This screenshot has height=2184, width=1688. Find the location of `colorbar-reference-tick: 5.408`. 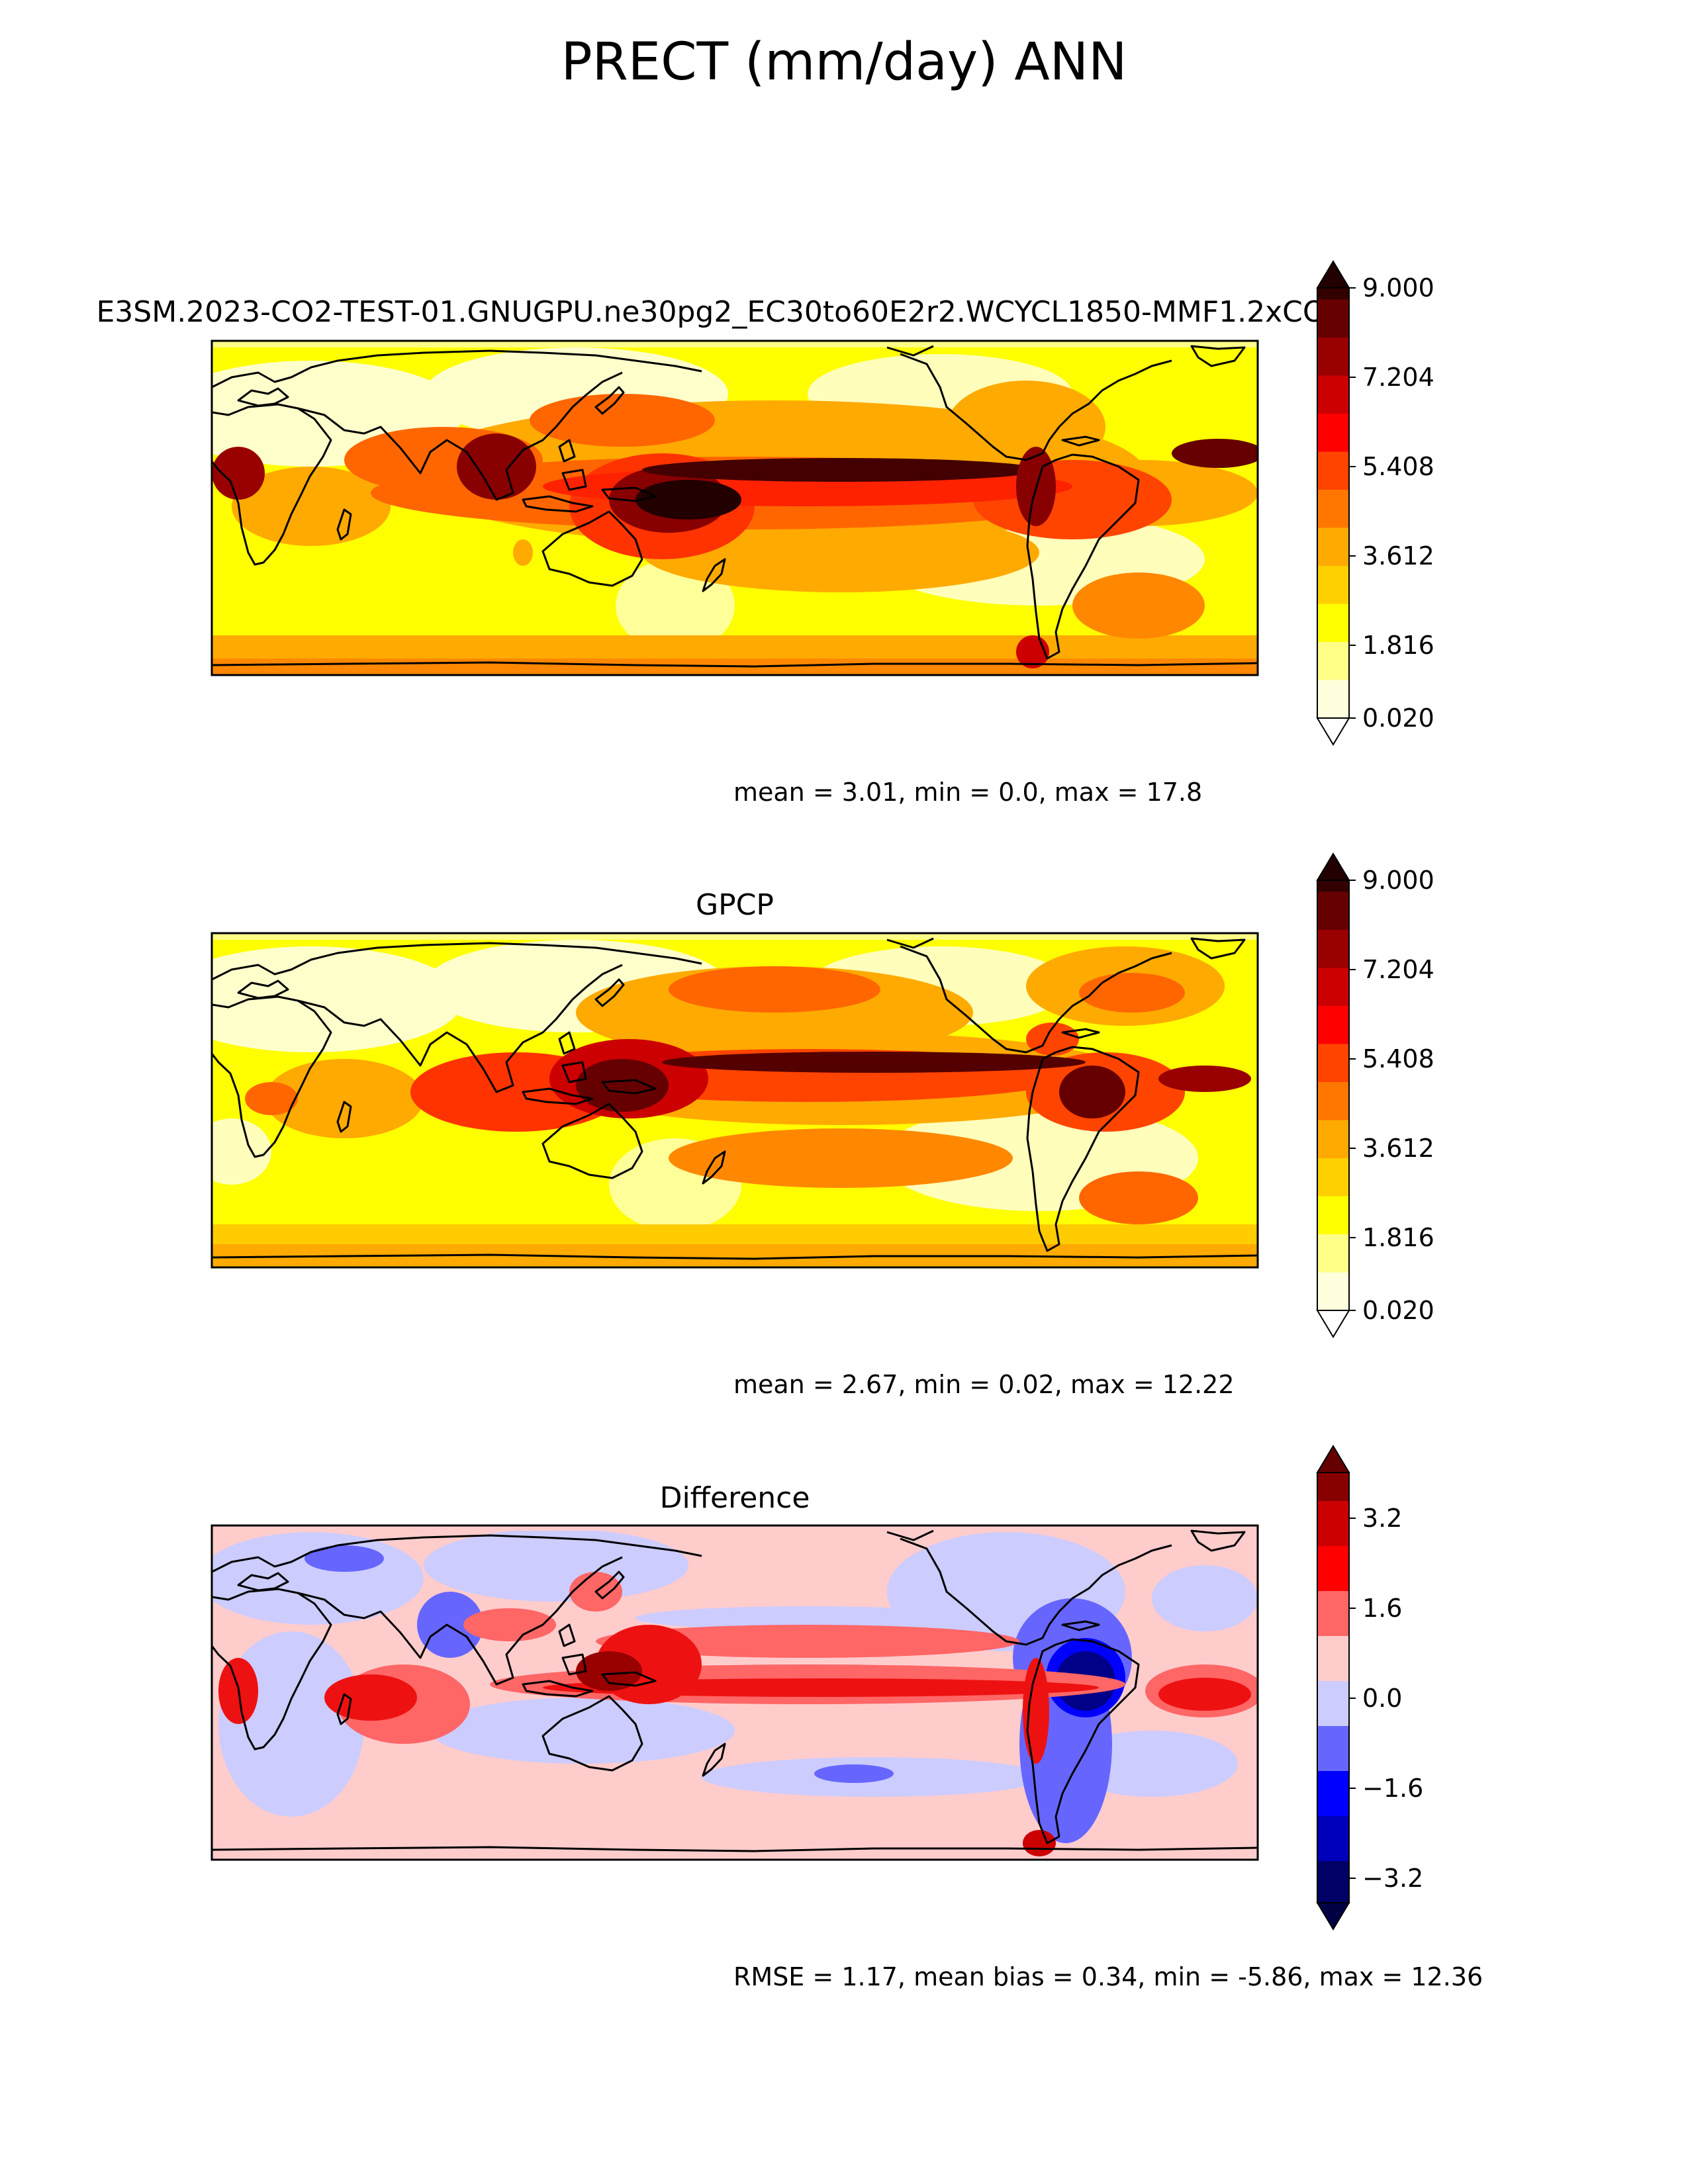

colorbar-reference-tick: 5.408 is located at coordinates (1398, 1058).